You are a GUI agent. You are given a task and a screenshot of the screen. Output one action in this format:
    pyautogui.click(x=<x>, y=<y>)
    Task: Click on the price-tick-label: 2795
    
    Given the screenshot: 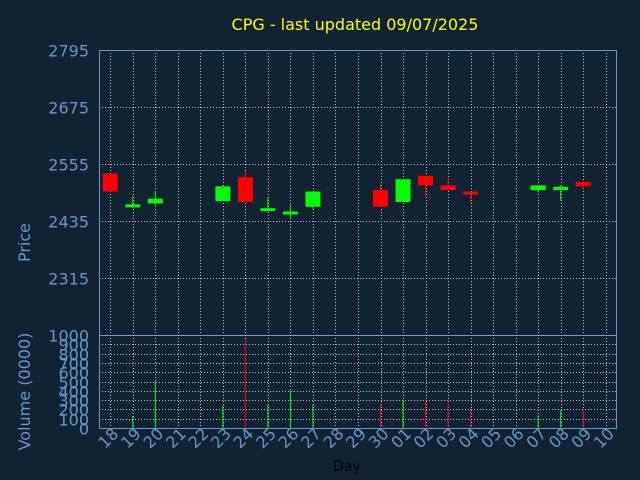 What is the action you would take?
    pyautogui.click(x=68, y=51)
    